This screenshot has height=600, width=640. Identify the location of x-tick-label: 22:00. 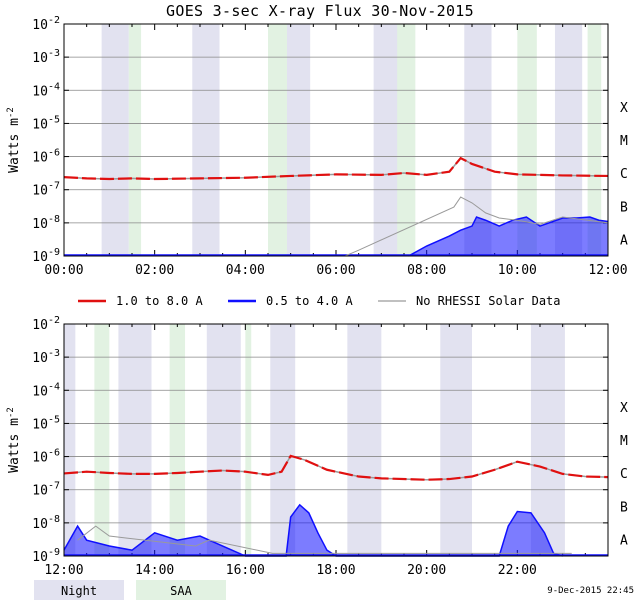
(517, 570).